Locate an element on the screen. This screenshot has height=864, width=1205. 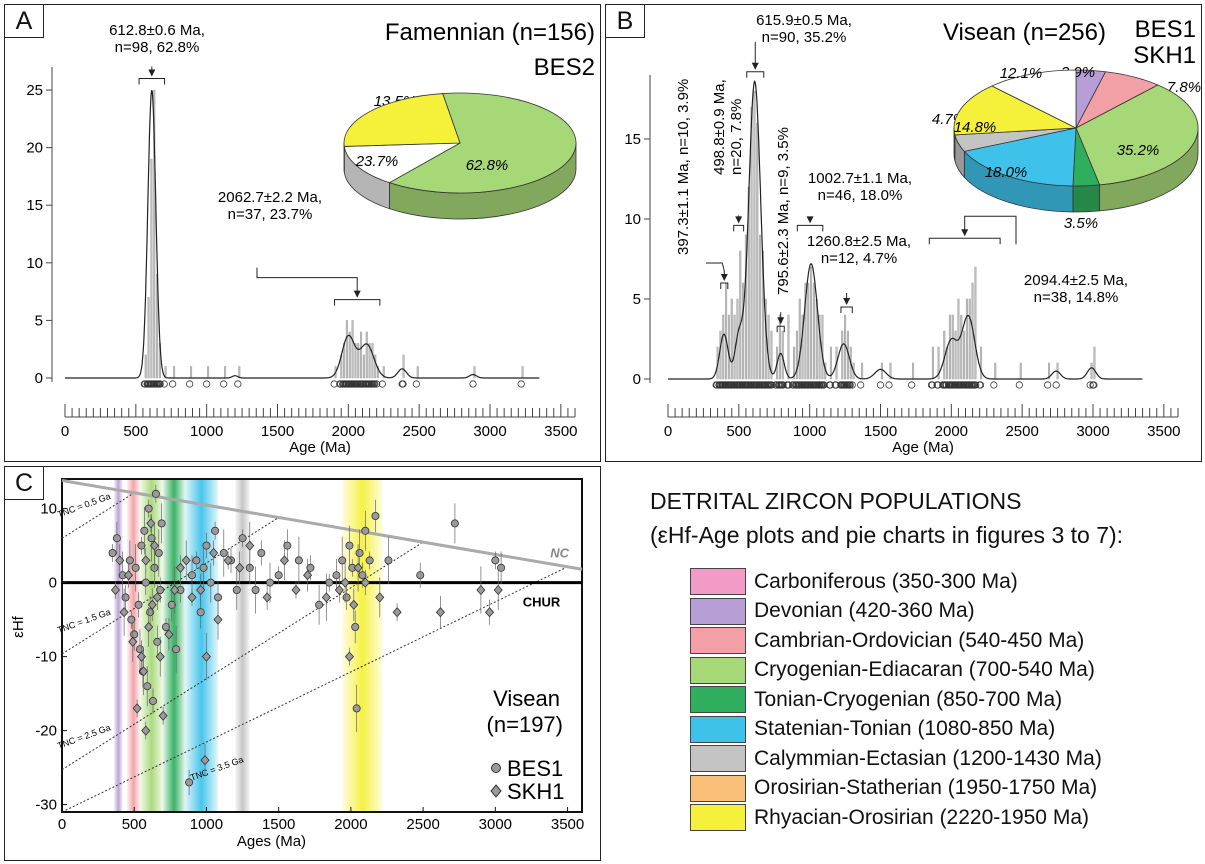
peak-label: 615.9±0.5 Ma, is located at coordinates (804, 20).